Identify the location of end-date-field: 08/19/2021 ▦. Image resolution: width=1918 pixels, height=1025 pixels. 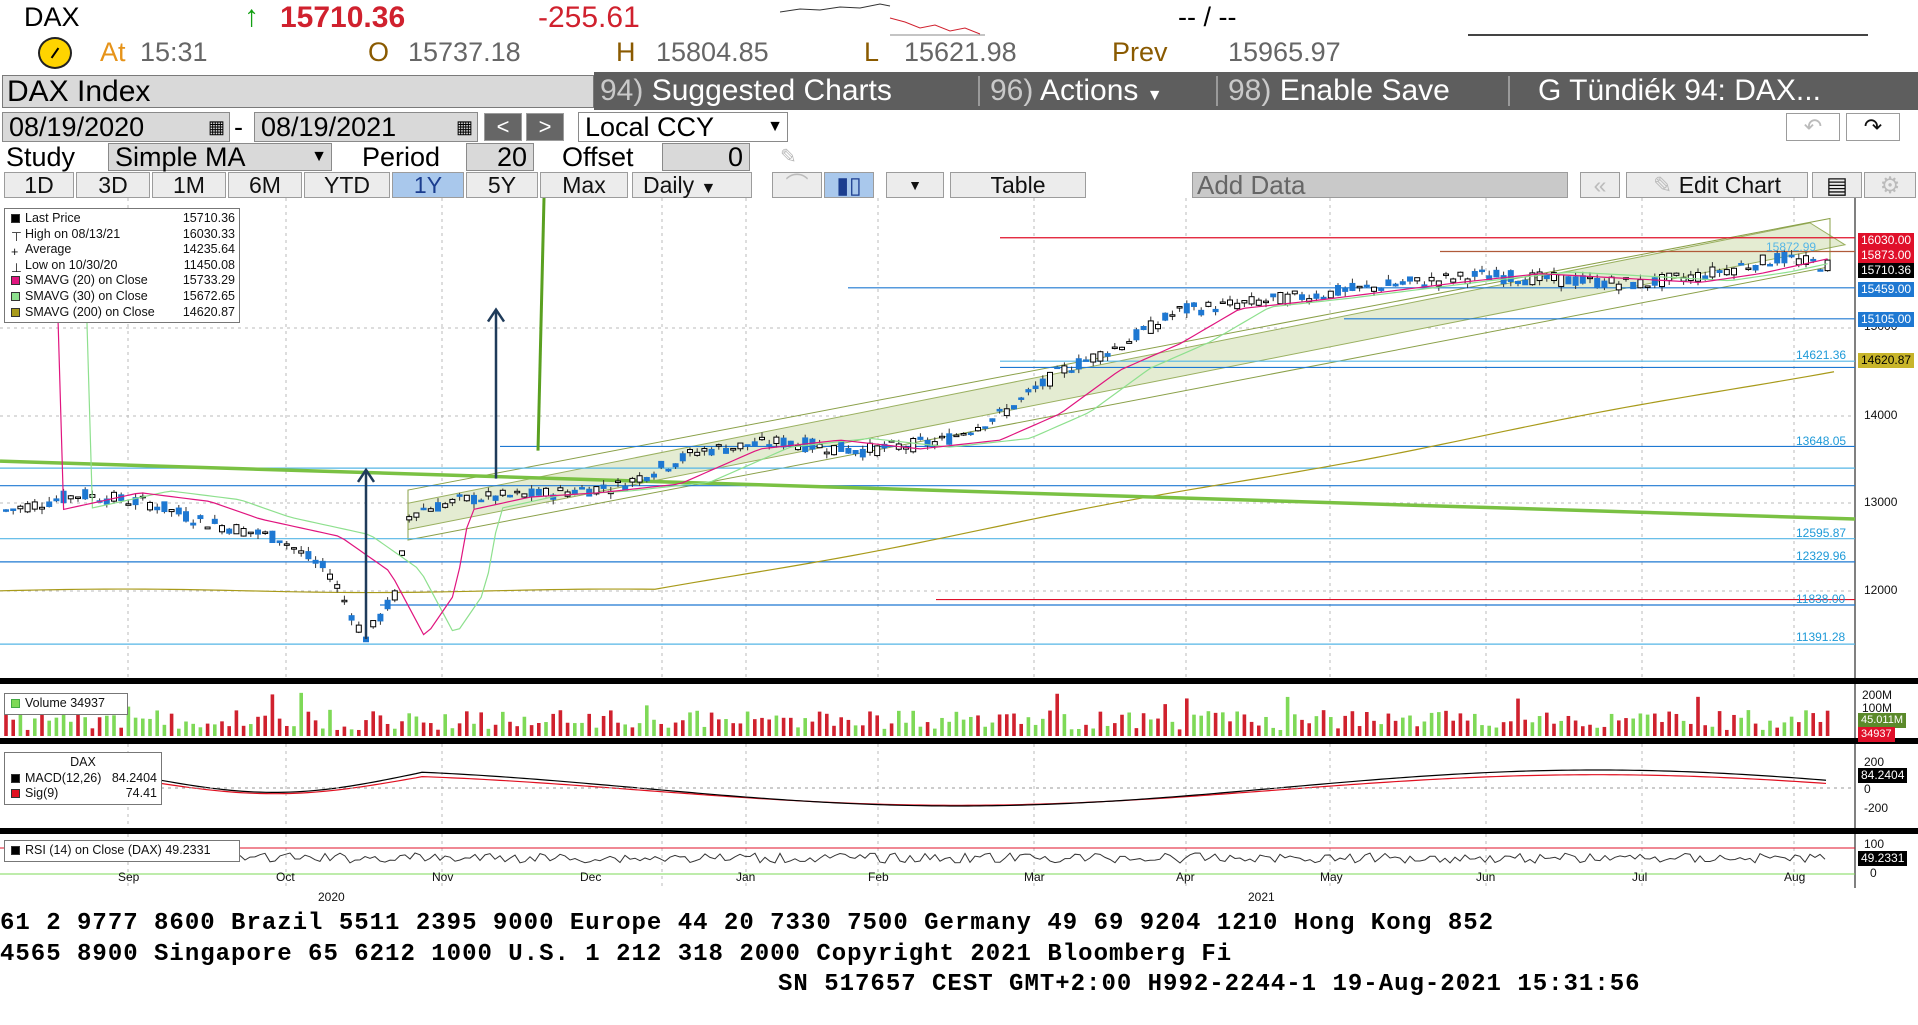
(366, 127).